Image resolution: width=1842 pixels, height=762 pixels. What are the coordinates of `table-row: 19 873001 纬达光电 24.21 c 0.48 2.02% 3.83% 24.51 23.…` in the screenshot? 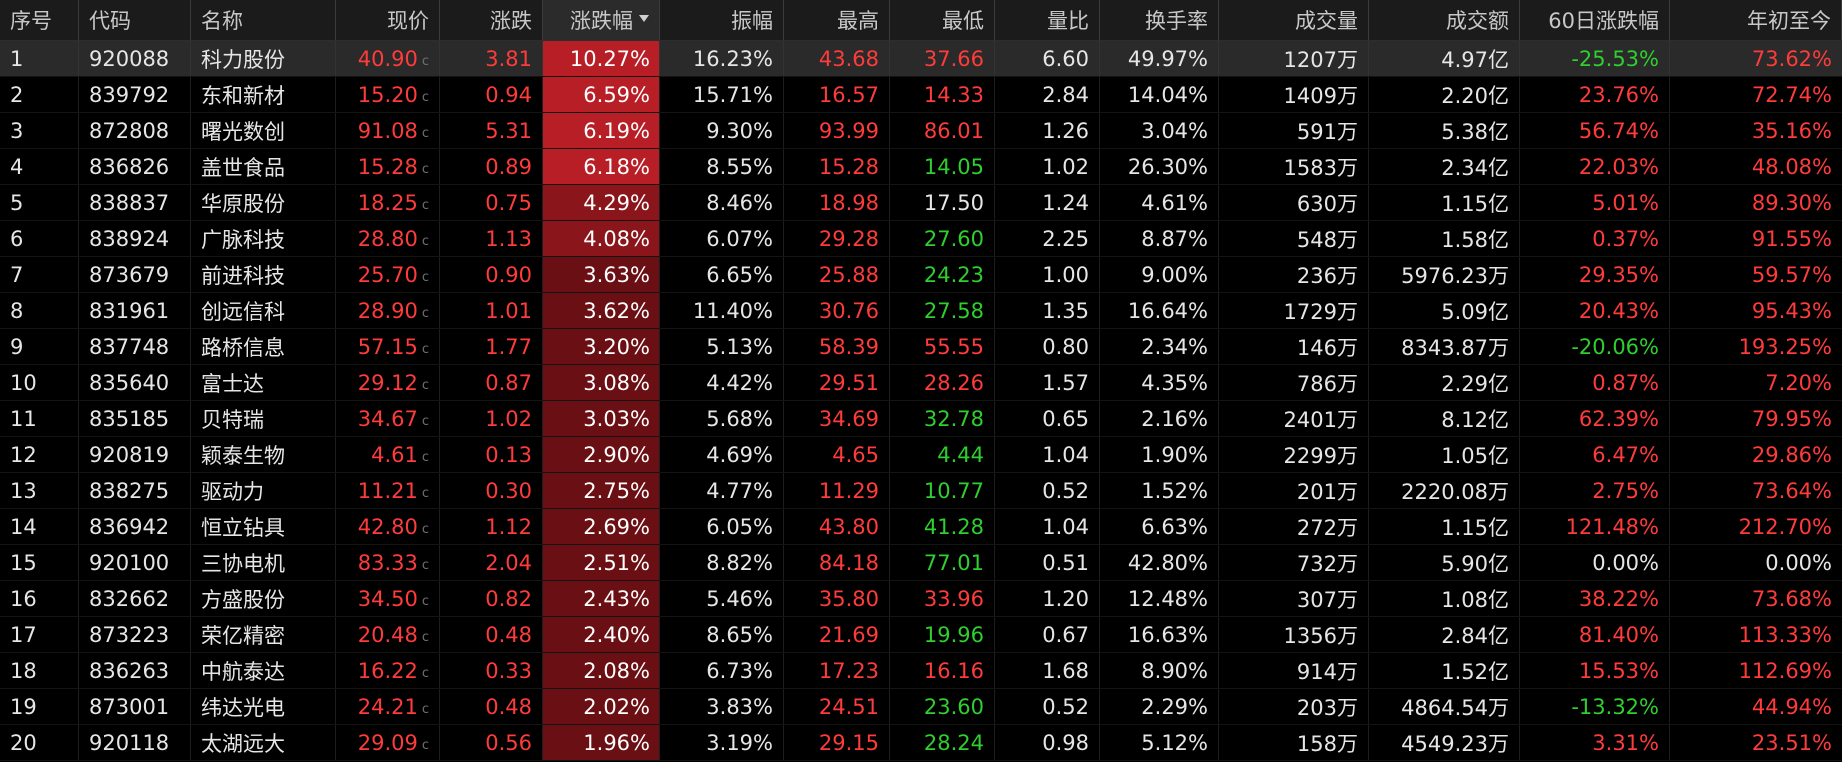 It's located at (921, 707).